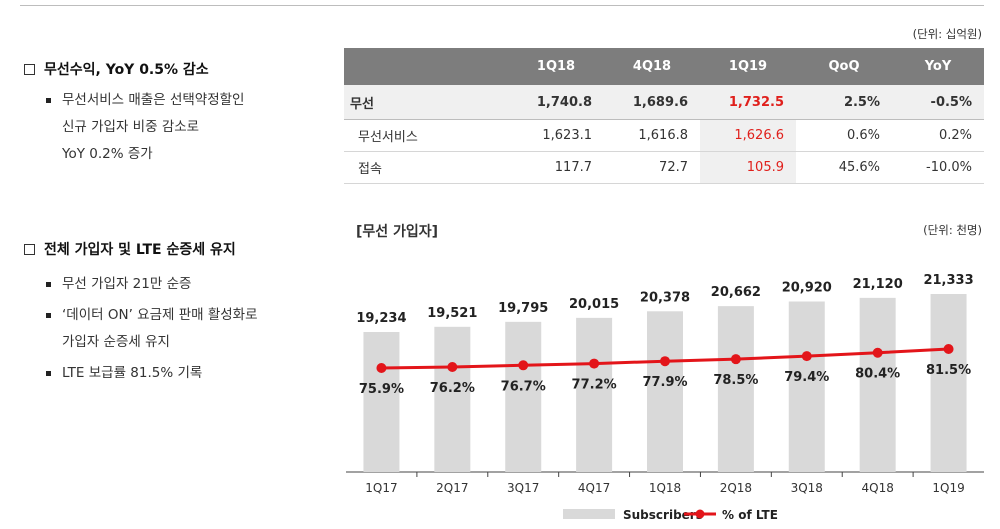 This screenshot has height=529, width=1000. What do you see at coordinates (806, 377) in the screenshot?
I see `lte-value-label: 79.4%` at bounding box center [806, 377].